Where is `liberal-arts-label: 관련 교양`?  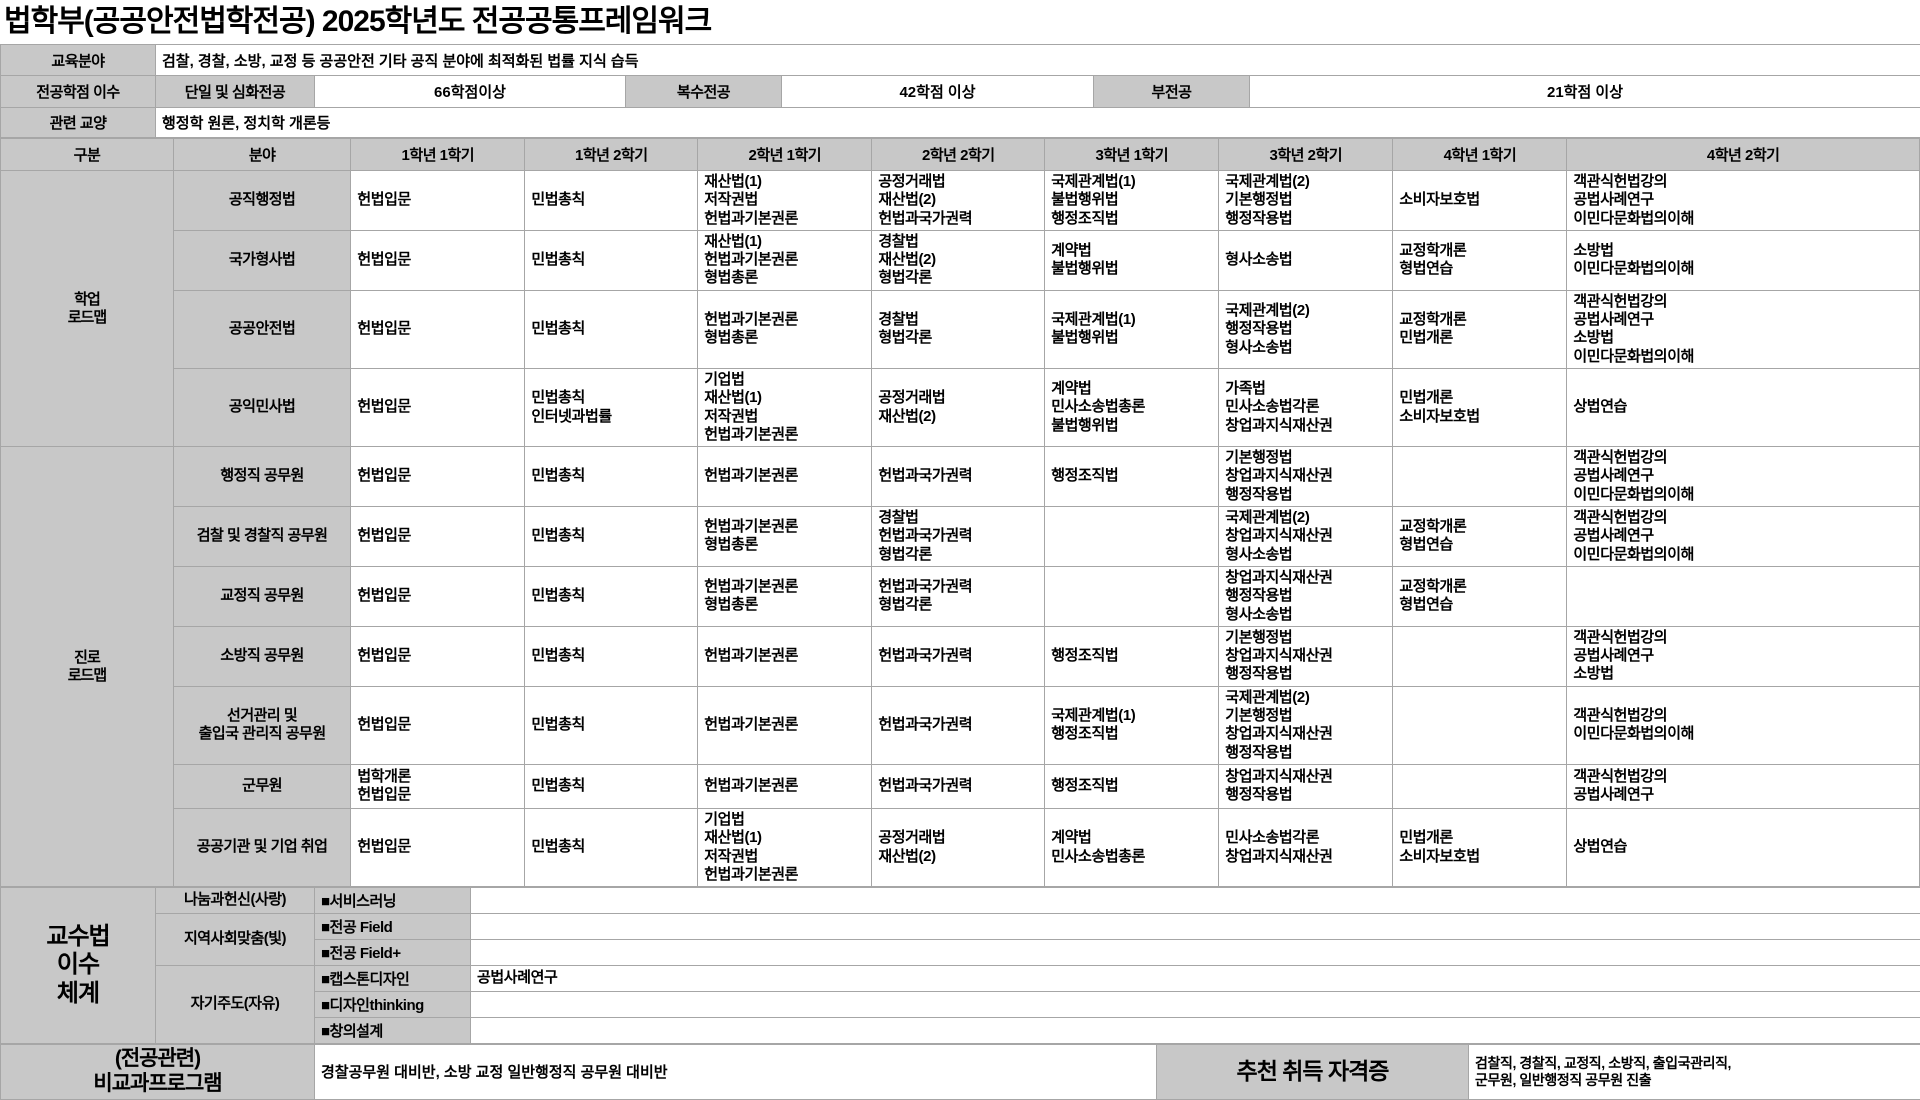 liberal-arts-label: 관련 교양 is located at coordinates (78, 123).